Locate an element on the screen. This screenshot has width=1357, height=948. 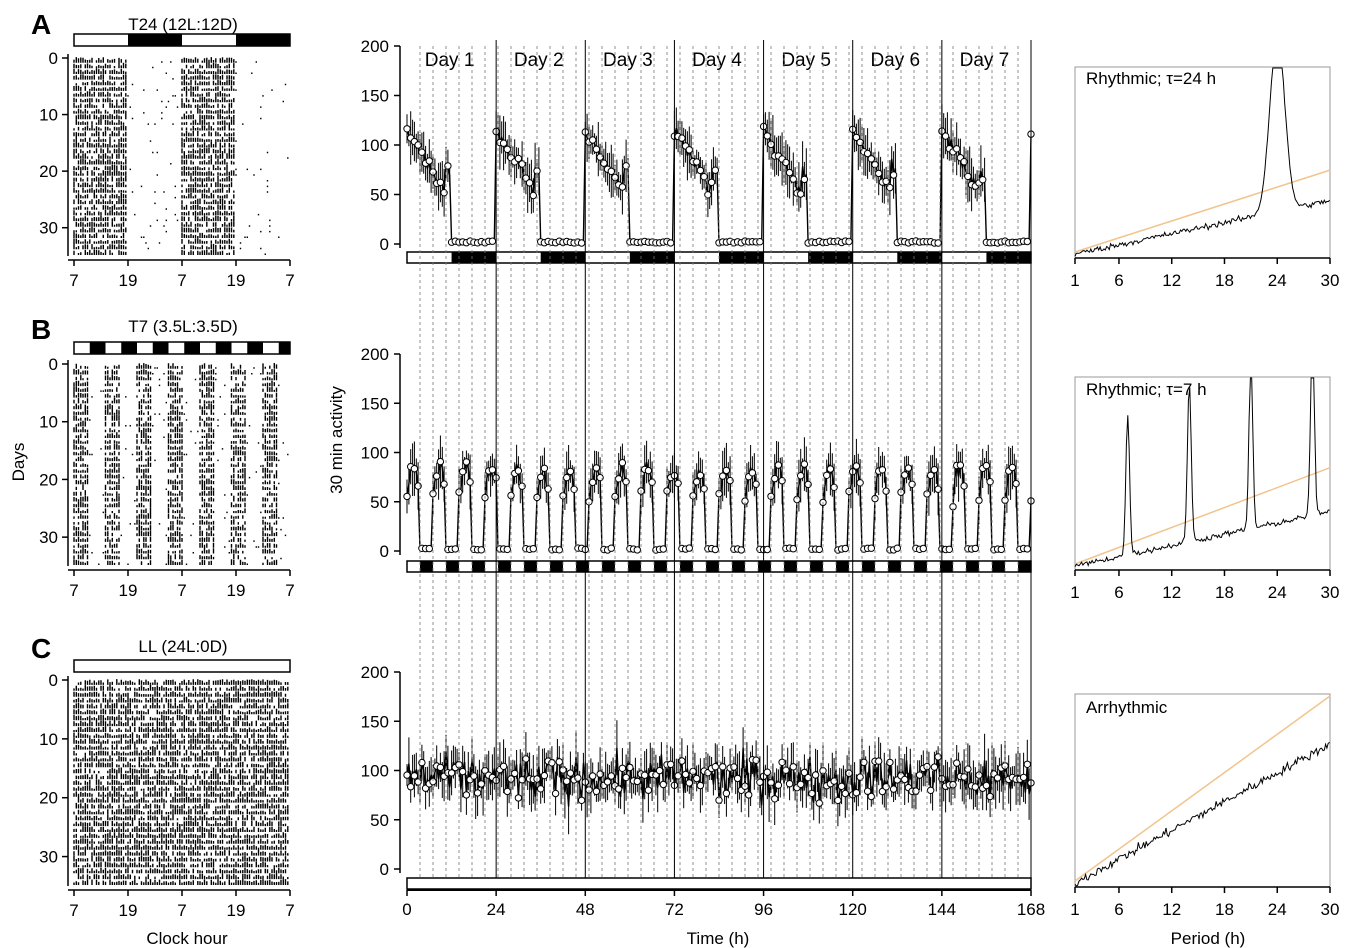
activity-profile-c: 0 50 100 150 200 0 24 48 72 96 120 144 168 is located at coordinates (703, 791).